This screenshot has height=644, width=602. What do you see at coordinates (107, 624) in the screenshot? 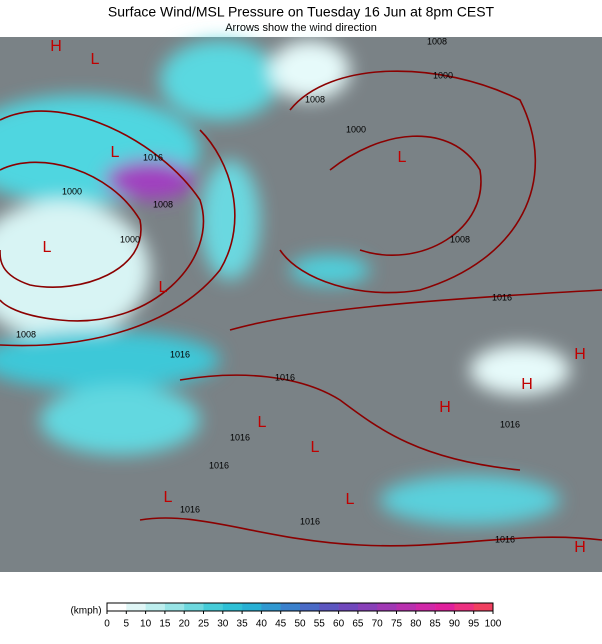
I see `colorbar-tick-label: 0` at bounding box center [107, 624].